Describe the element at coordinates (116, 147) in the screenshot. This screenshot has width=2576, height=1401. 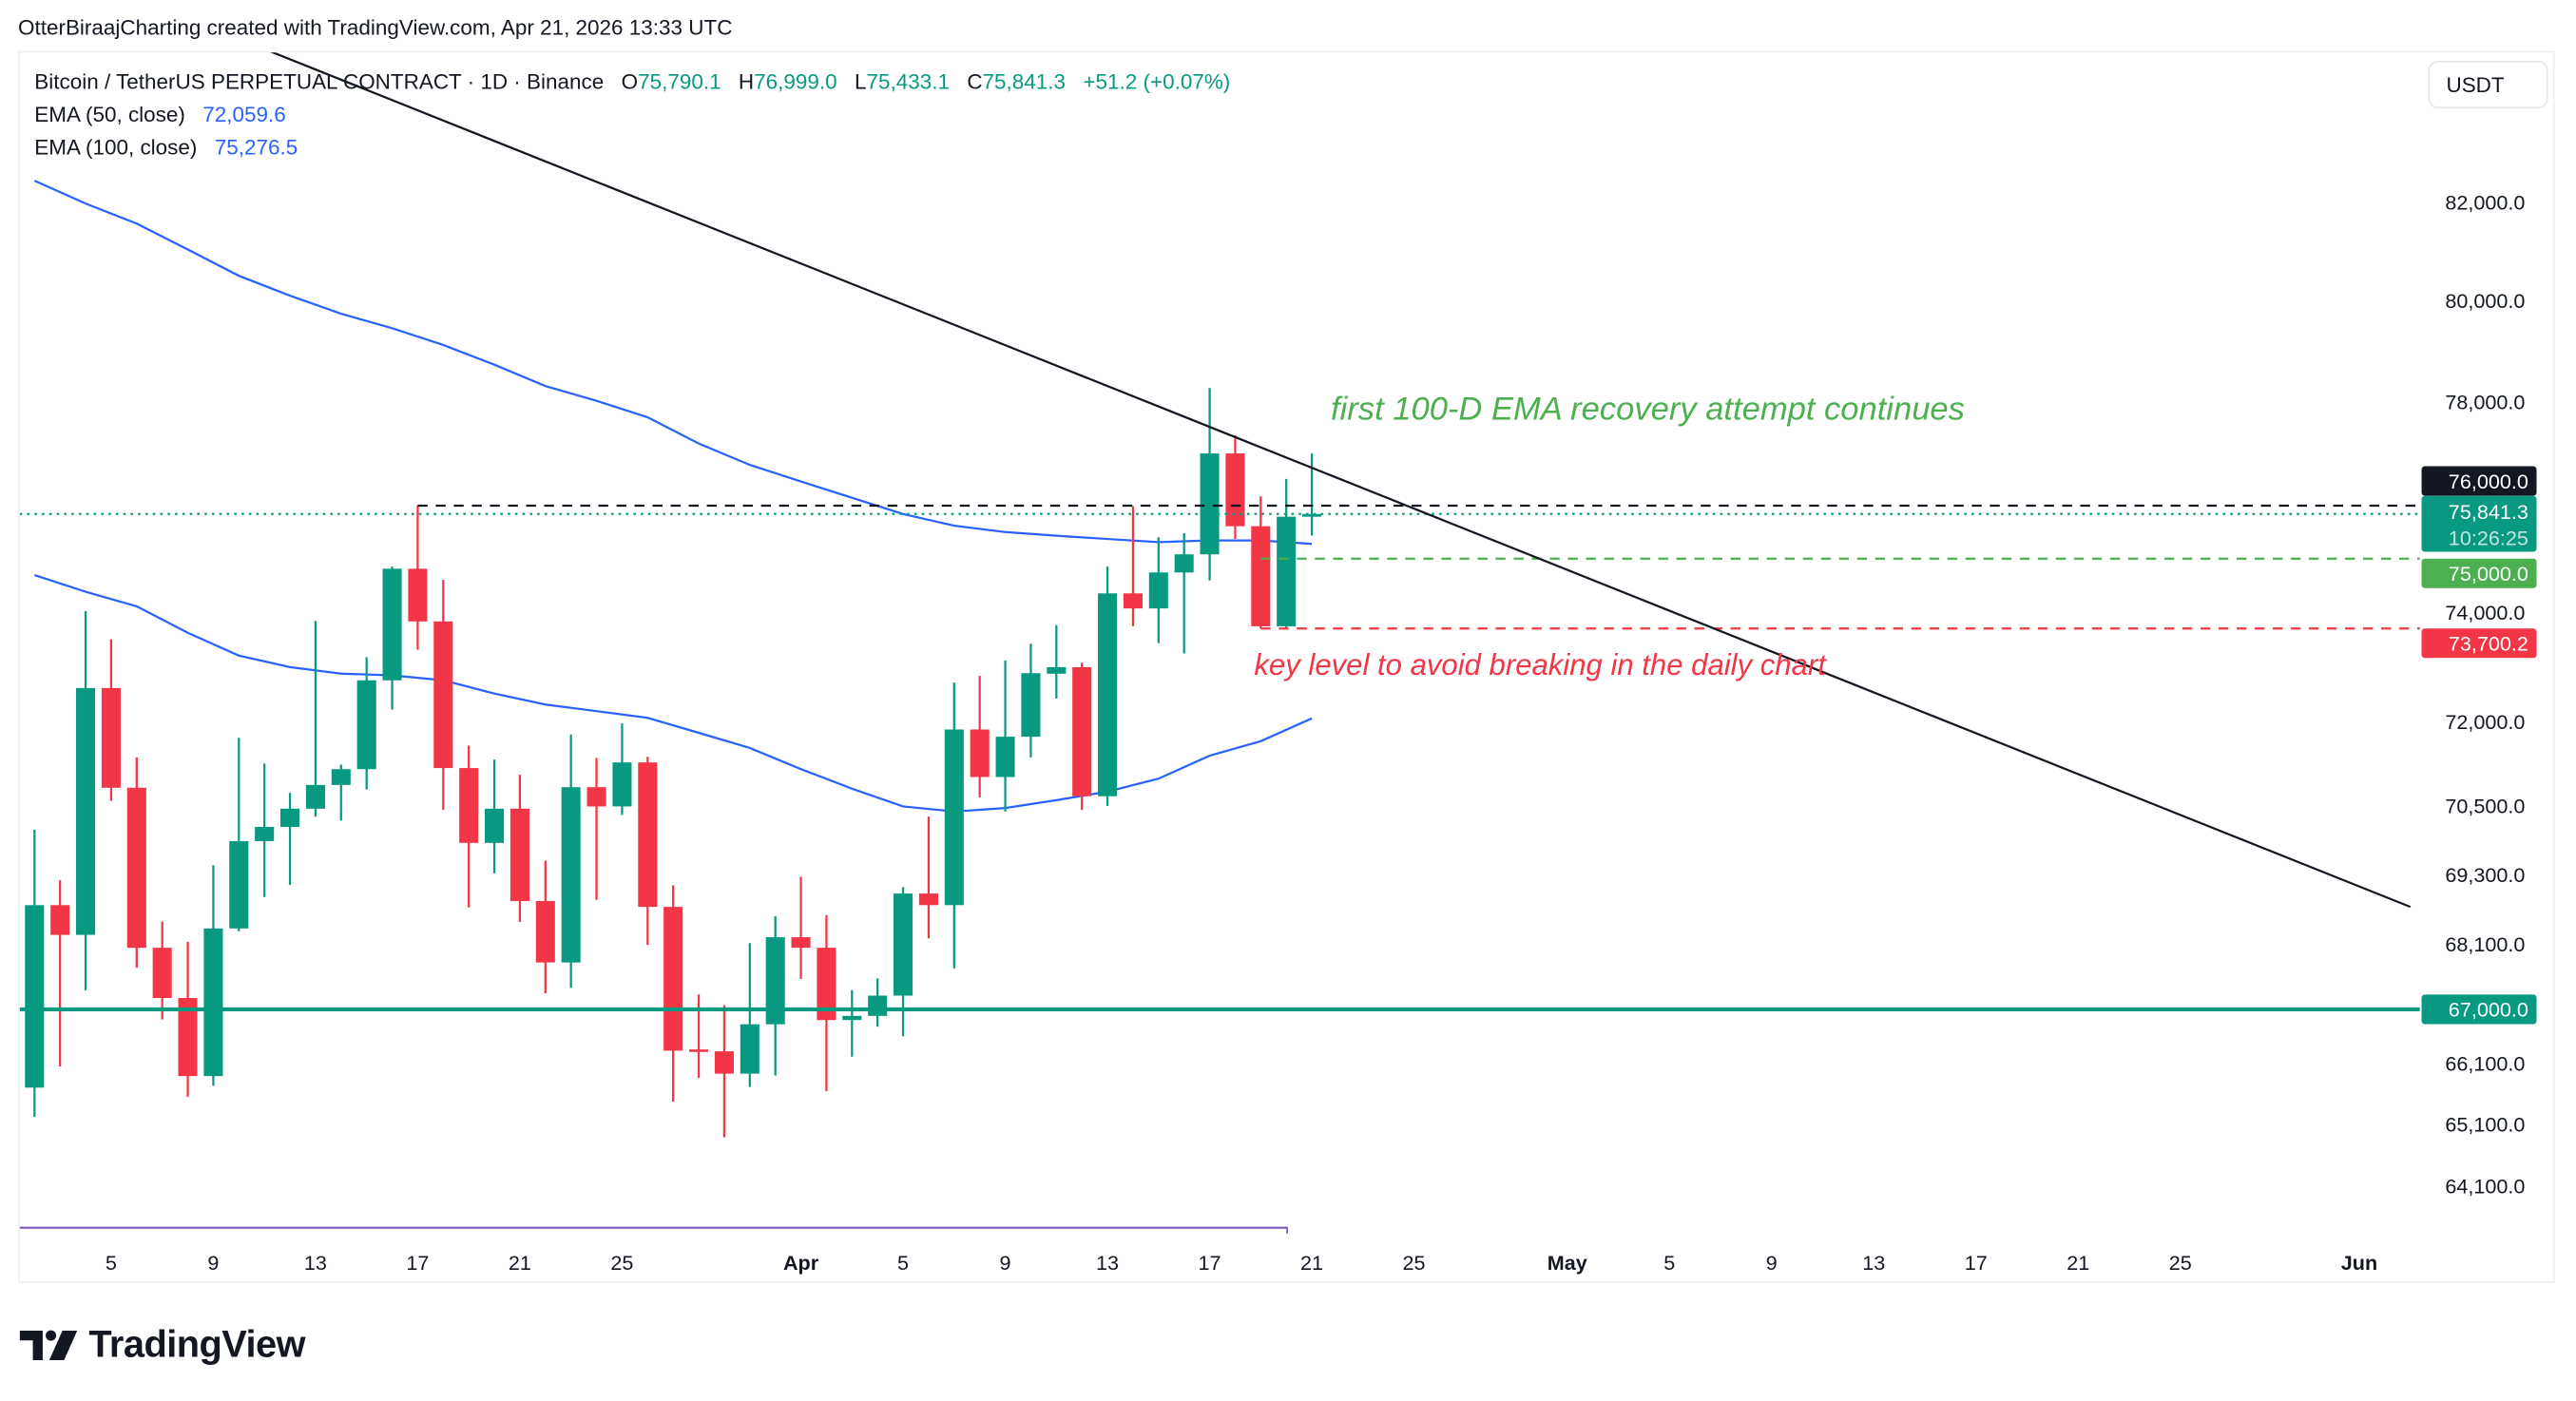
I see `ema100-label: EMA (100, close)` at that location.